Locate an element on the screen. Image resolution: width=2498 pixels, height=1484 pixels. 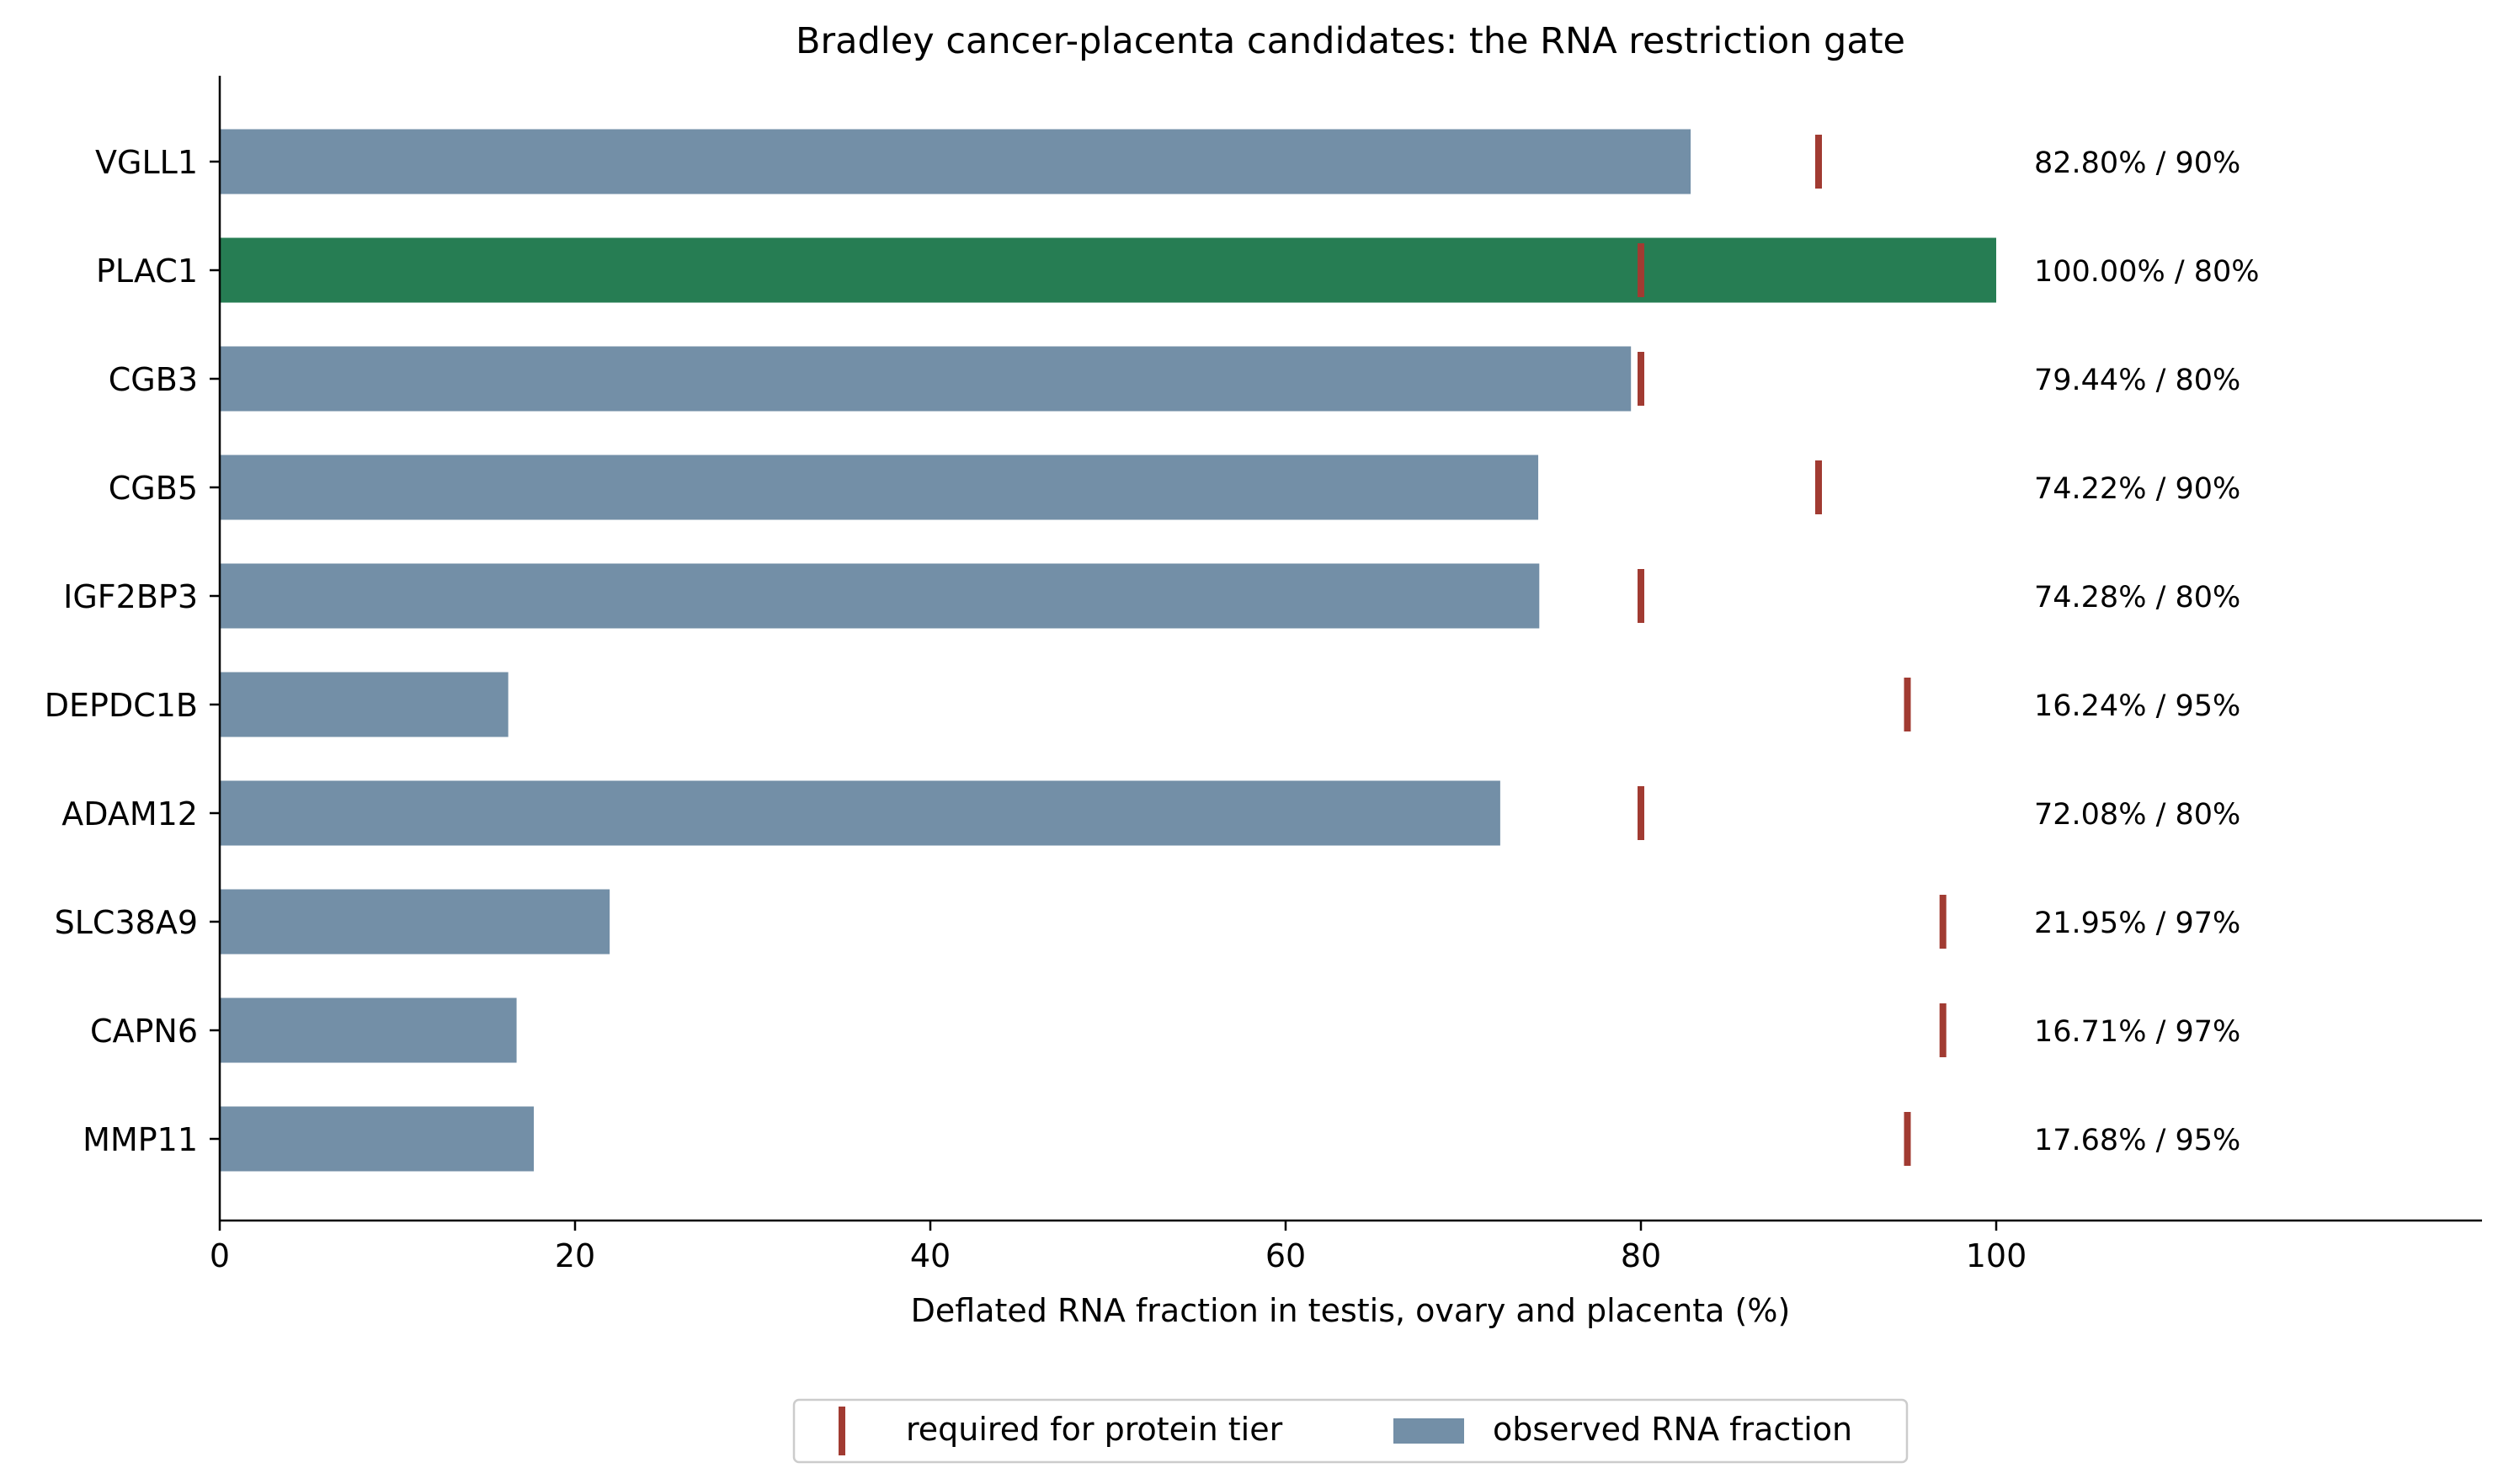
y-tick-label-cgb3: CGB3 is located at coordinates (153, 379).